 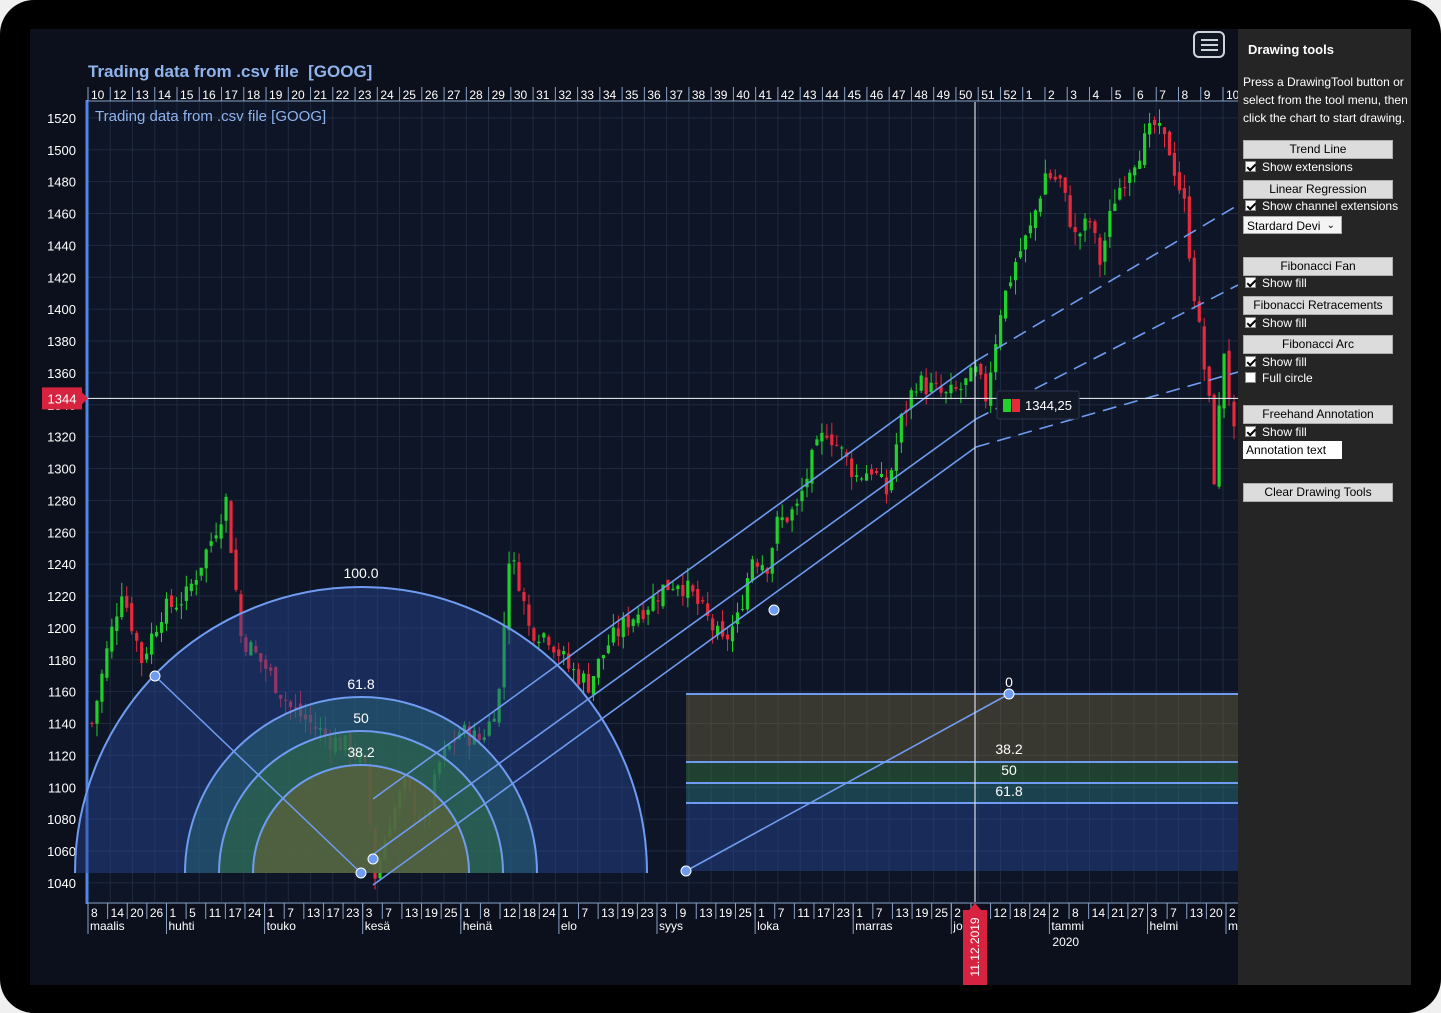 I want to click on bottom-tick-label: 17, so click(x=333, y=913).